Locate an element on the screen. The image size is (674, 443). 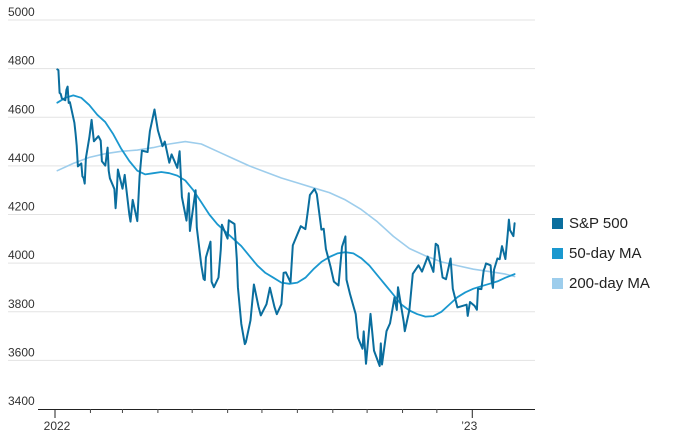
legend-item-50-day-ma: 50-day MA is located at coordinates (601, 253).